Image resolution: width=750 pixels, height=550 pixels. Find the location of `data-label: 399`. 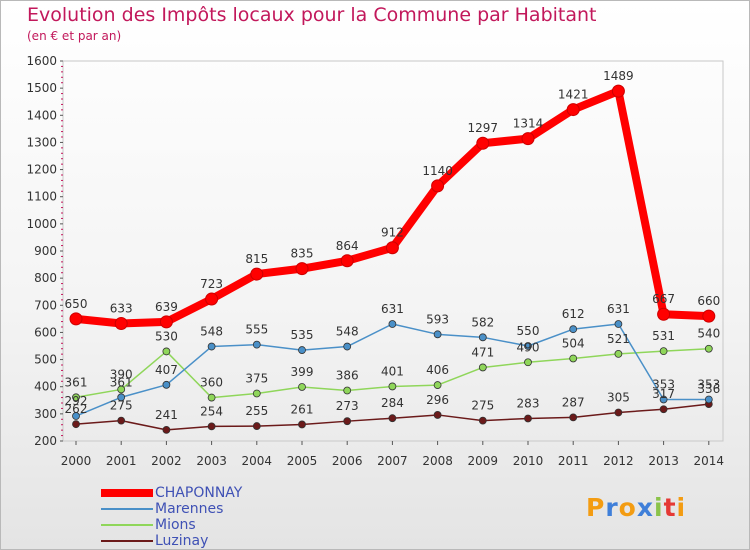

data-label: 399 is located at coordinates (302, 372).